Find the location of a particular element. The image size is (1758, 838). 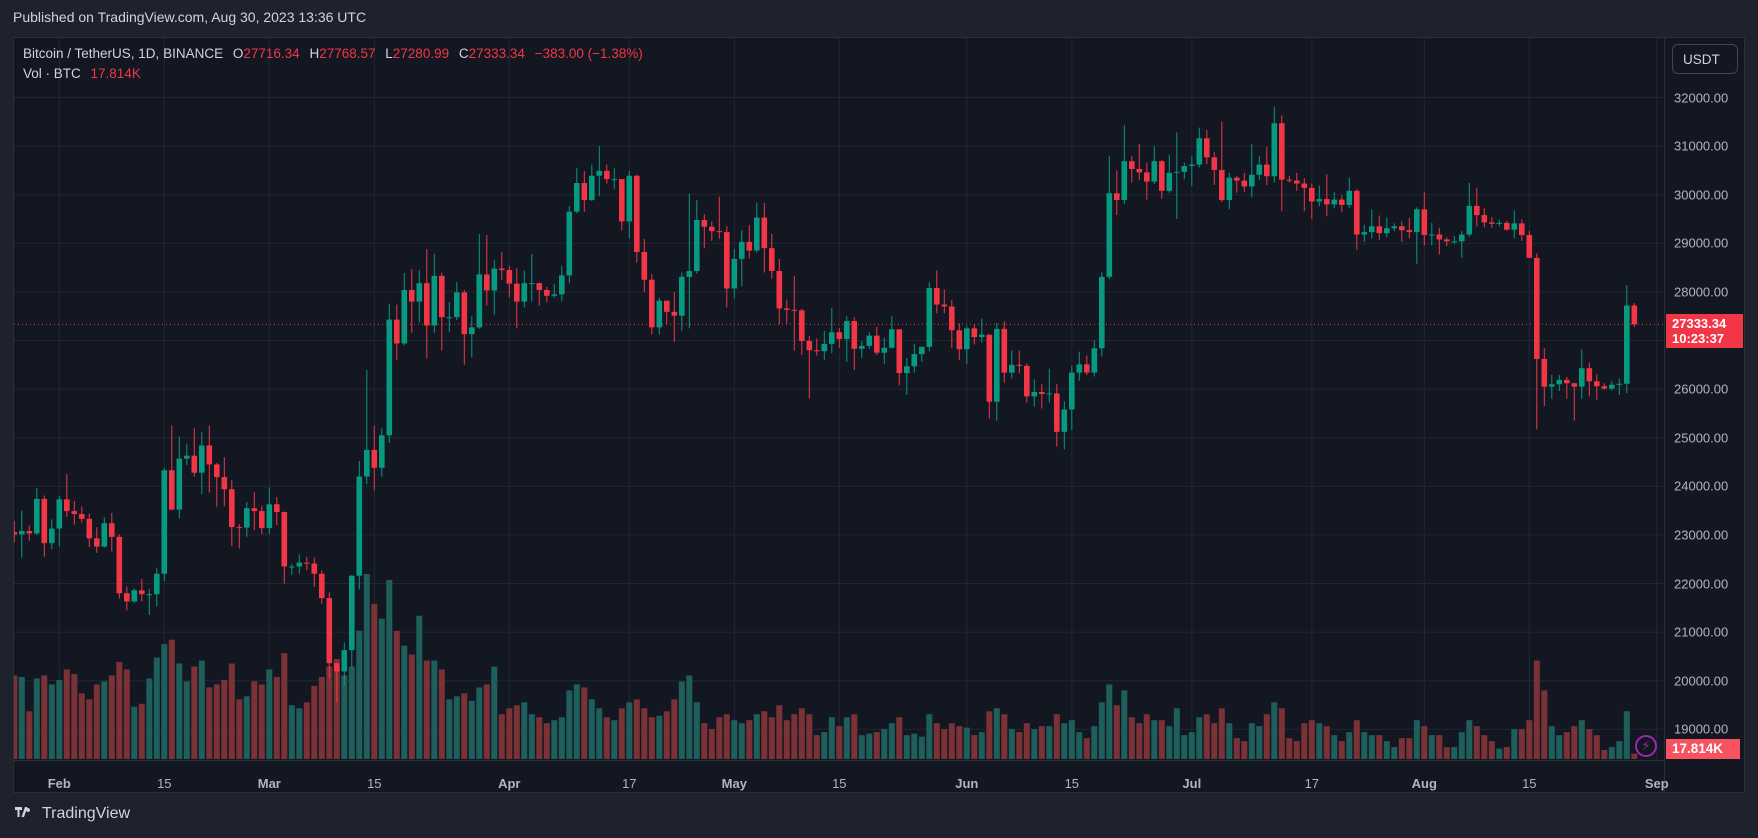

price-axis is located at coordinates (1704, 415).